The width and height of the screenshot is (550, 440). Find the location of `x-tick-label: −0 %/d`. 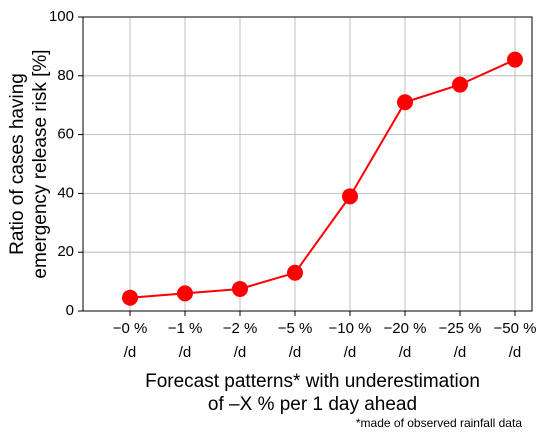

x-tick-label: −0 %/d is located at coordinates (130, 340).